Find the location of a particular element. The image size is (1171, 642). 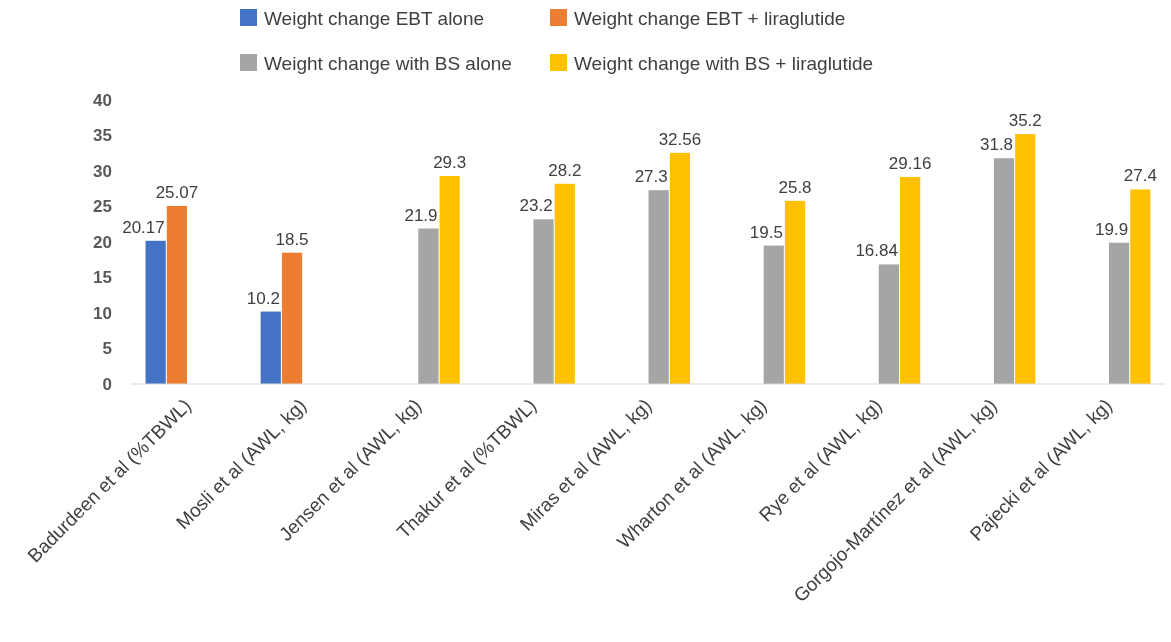

y-tick-label: 15 is located at coordinates (102, 278).